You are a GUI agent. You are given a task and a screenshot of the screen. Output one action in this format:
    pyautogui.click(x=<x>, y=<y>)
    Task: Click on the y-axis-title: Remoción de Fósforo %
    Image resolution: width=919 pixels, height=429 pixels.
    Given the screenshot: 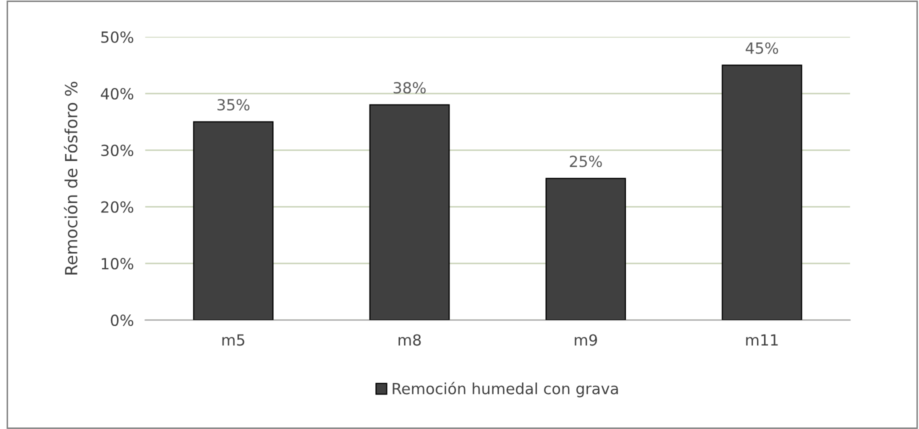 What is the action you would take?
    pyautogui.click(x=71, y=178)
    